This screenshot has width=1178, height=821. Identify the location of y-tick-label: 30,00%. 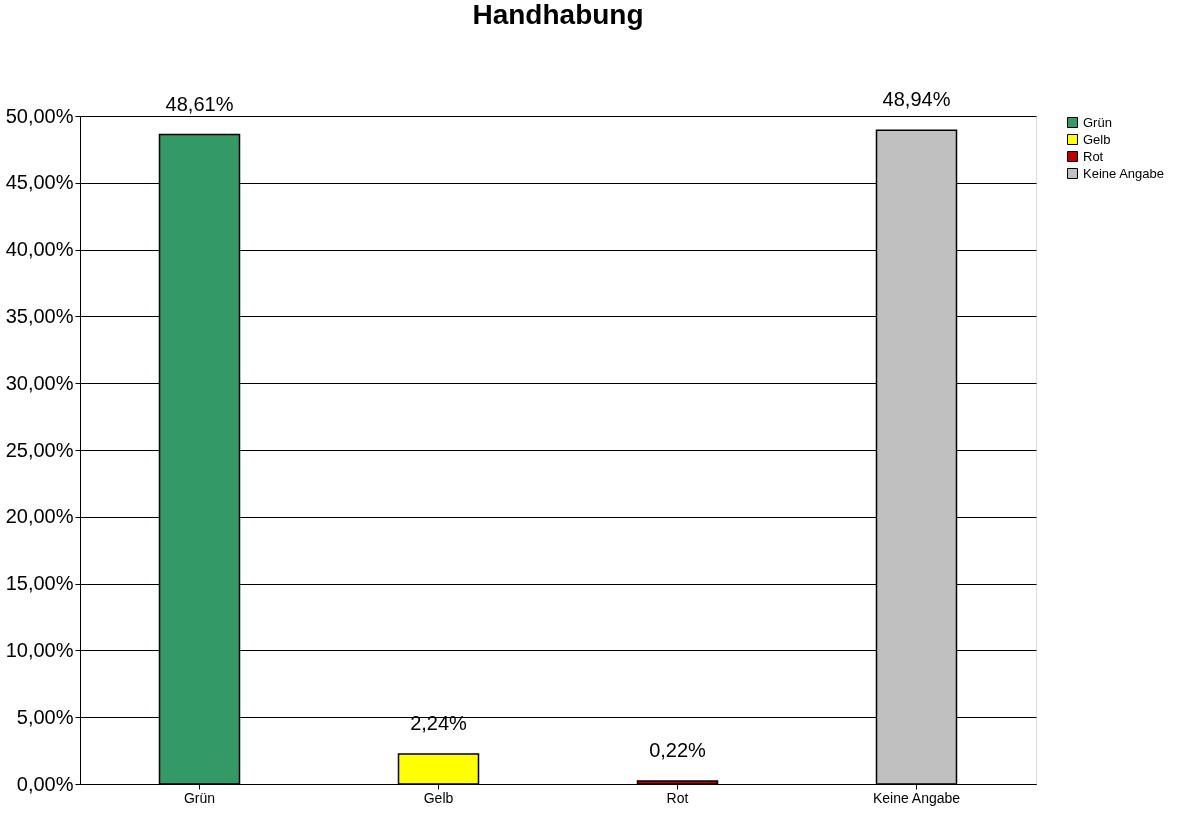
(39, 382).